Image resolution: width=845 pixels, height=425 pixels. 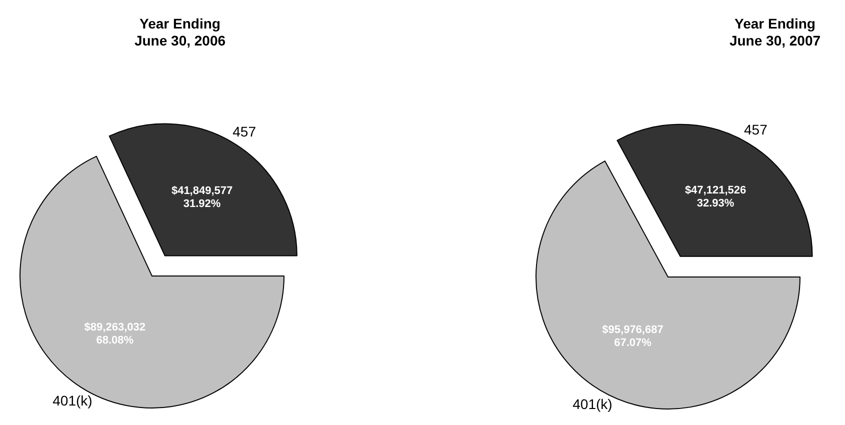 What do you see at coordinates (775, 32) in the screenshot?
I see `chart-title: Year Ending June 30, 2007` at bounding box center [775, 32].